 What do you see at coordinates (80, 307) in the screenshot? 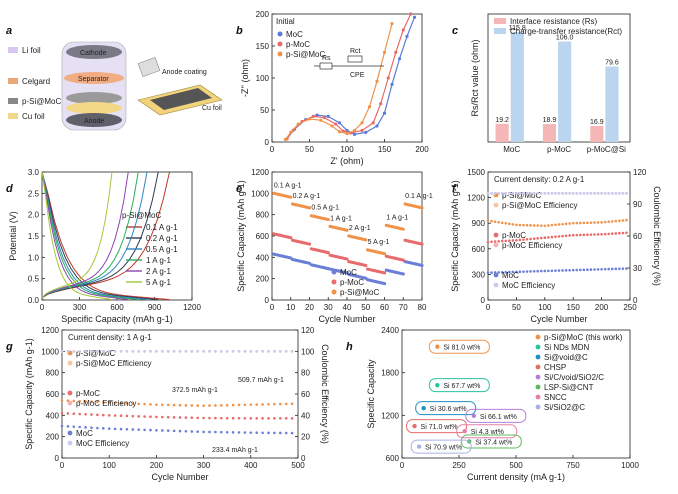
I see `x-tick-label: 300` at bounding box center [80, 307].